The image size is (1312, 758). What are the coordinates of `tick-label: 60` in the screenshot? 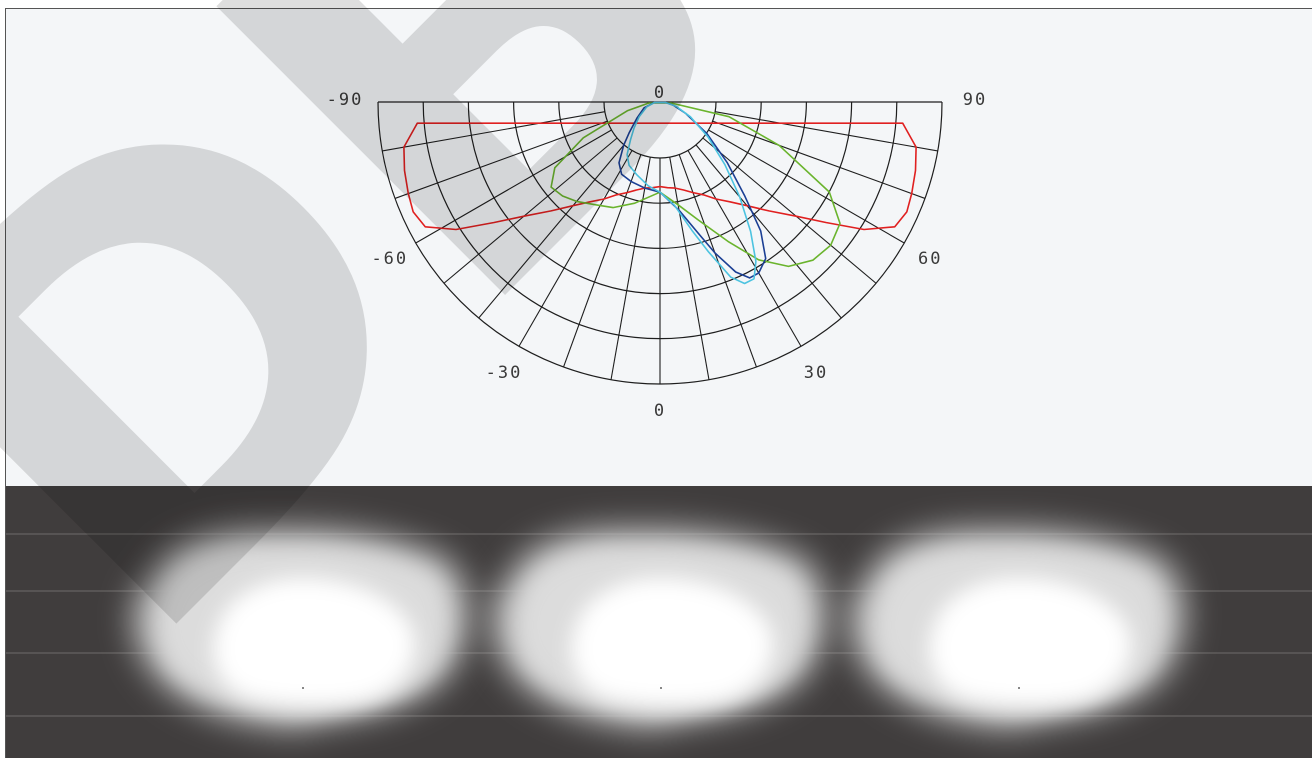 It's located at (930, 259).